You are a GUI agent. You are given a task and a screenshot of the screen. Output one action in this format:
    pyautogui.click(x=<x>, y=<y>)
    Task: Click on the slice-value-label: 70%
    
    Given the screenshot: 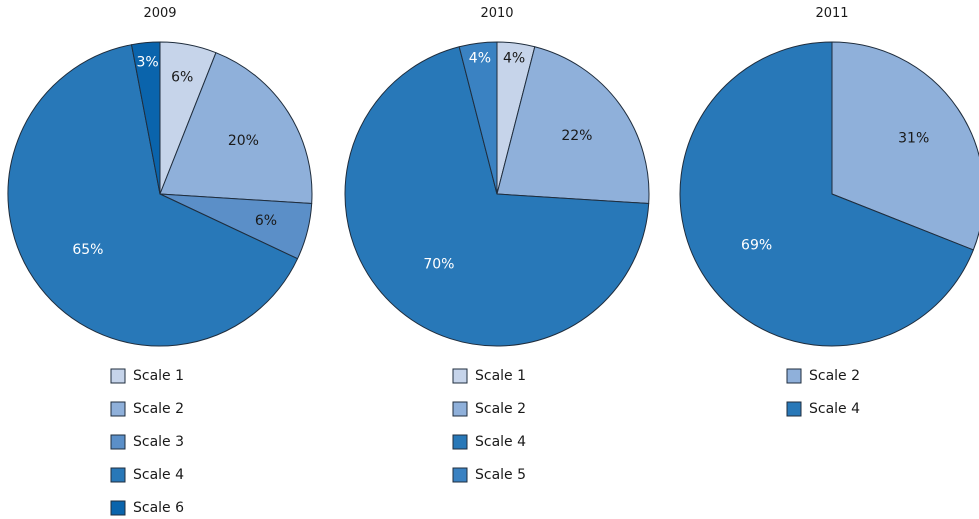 What is the action you would take?
    pyautogui.click(x=438, y=264)
    